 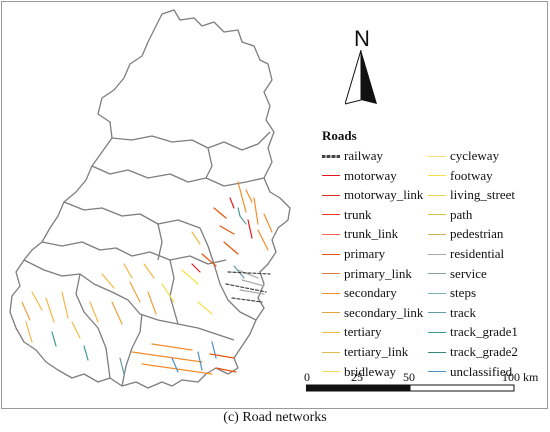 I want to click on legend-label: track, so click(x=463, y=312).